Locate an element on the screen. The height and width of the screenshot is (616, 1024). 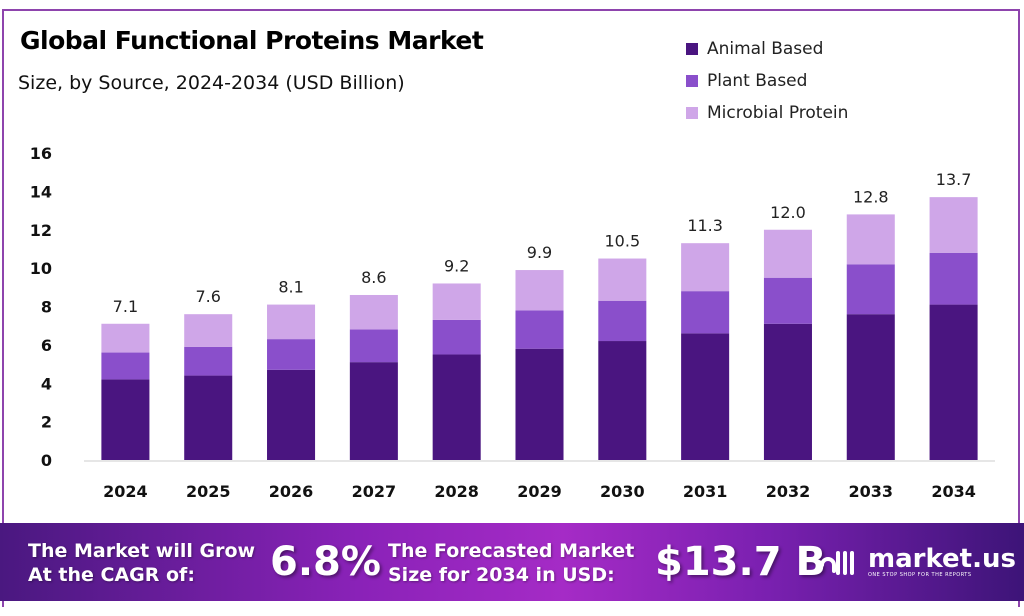
forecast-label-line2: Size for 2034 in USD: is located at coordinates (501, 575).